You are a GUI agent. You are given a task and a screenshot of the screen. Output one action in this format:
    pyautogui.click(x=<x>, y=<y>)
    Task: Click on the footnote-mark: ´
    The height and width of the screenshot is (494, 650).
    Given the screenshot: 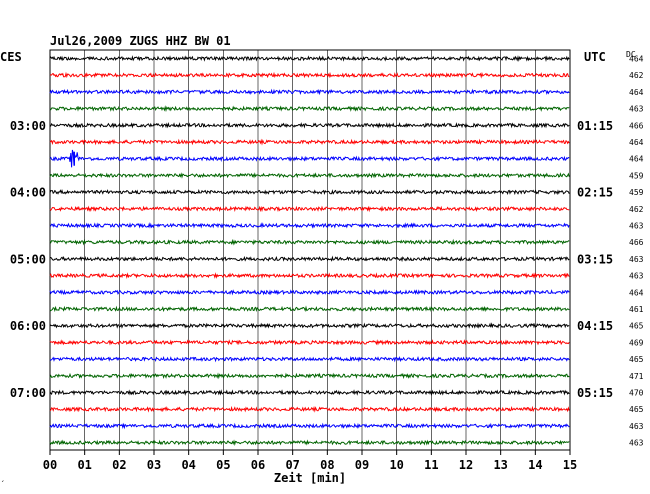 What is the action you would take?
    pyautogui.click(x=2, y=484)
    